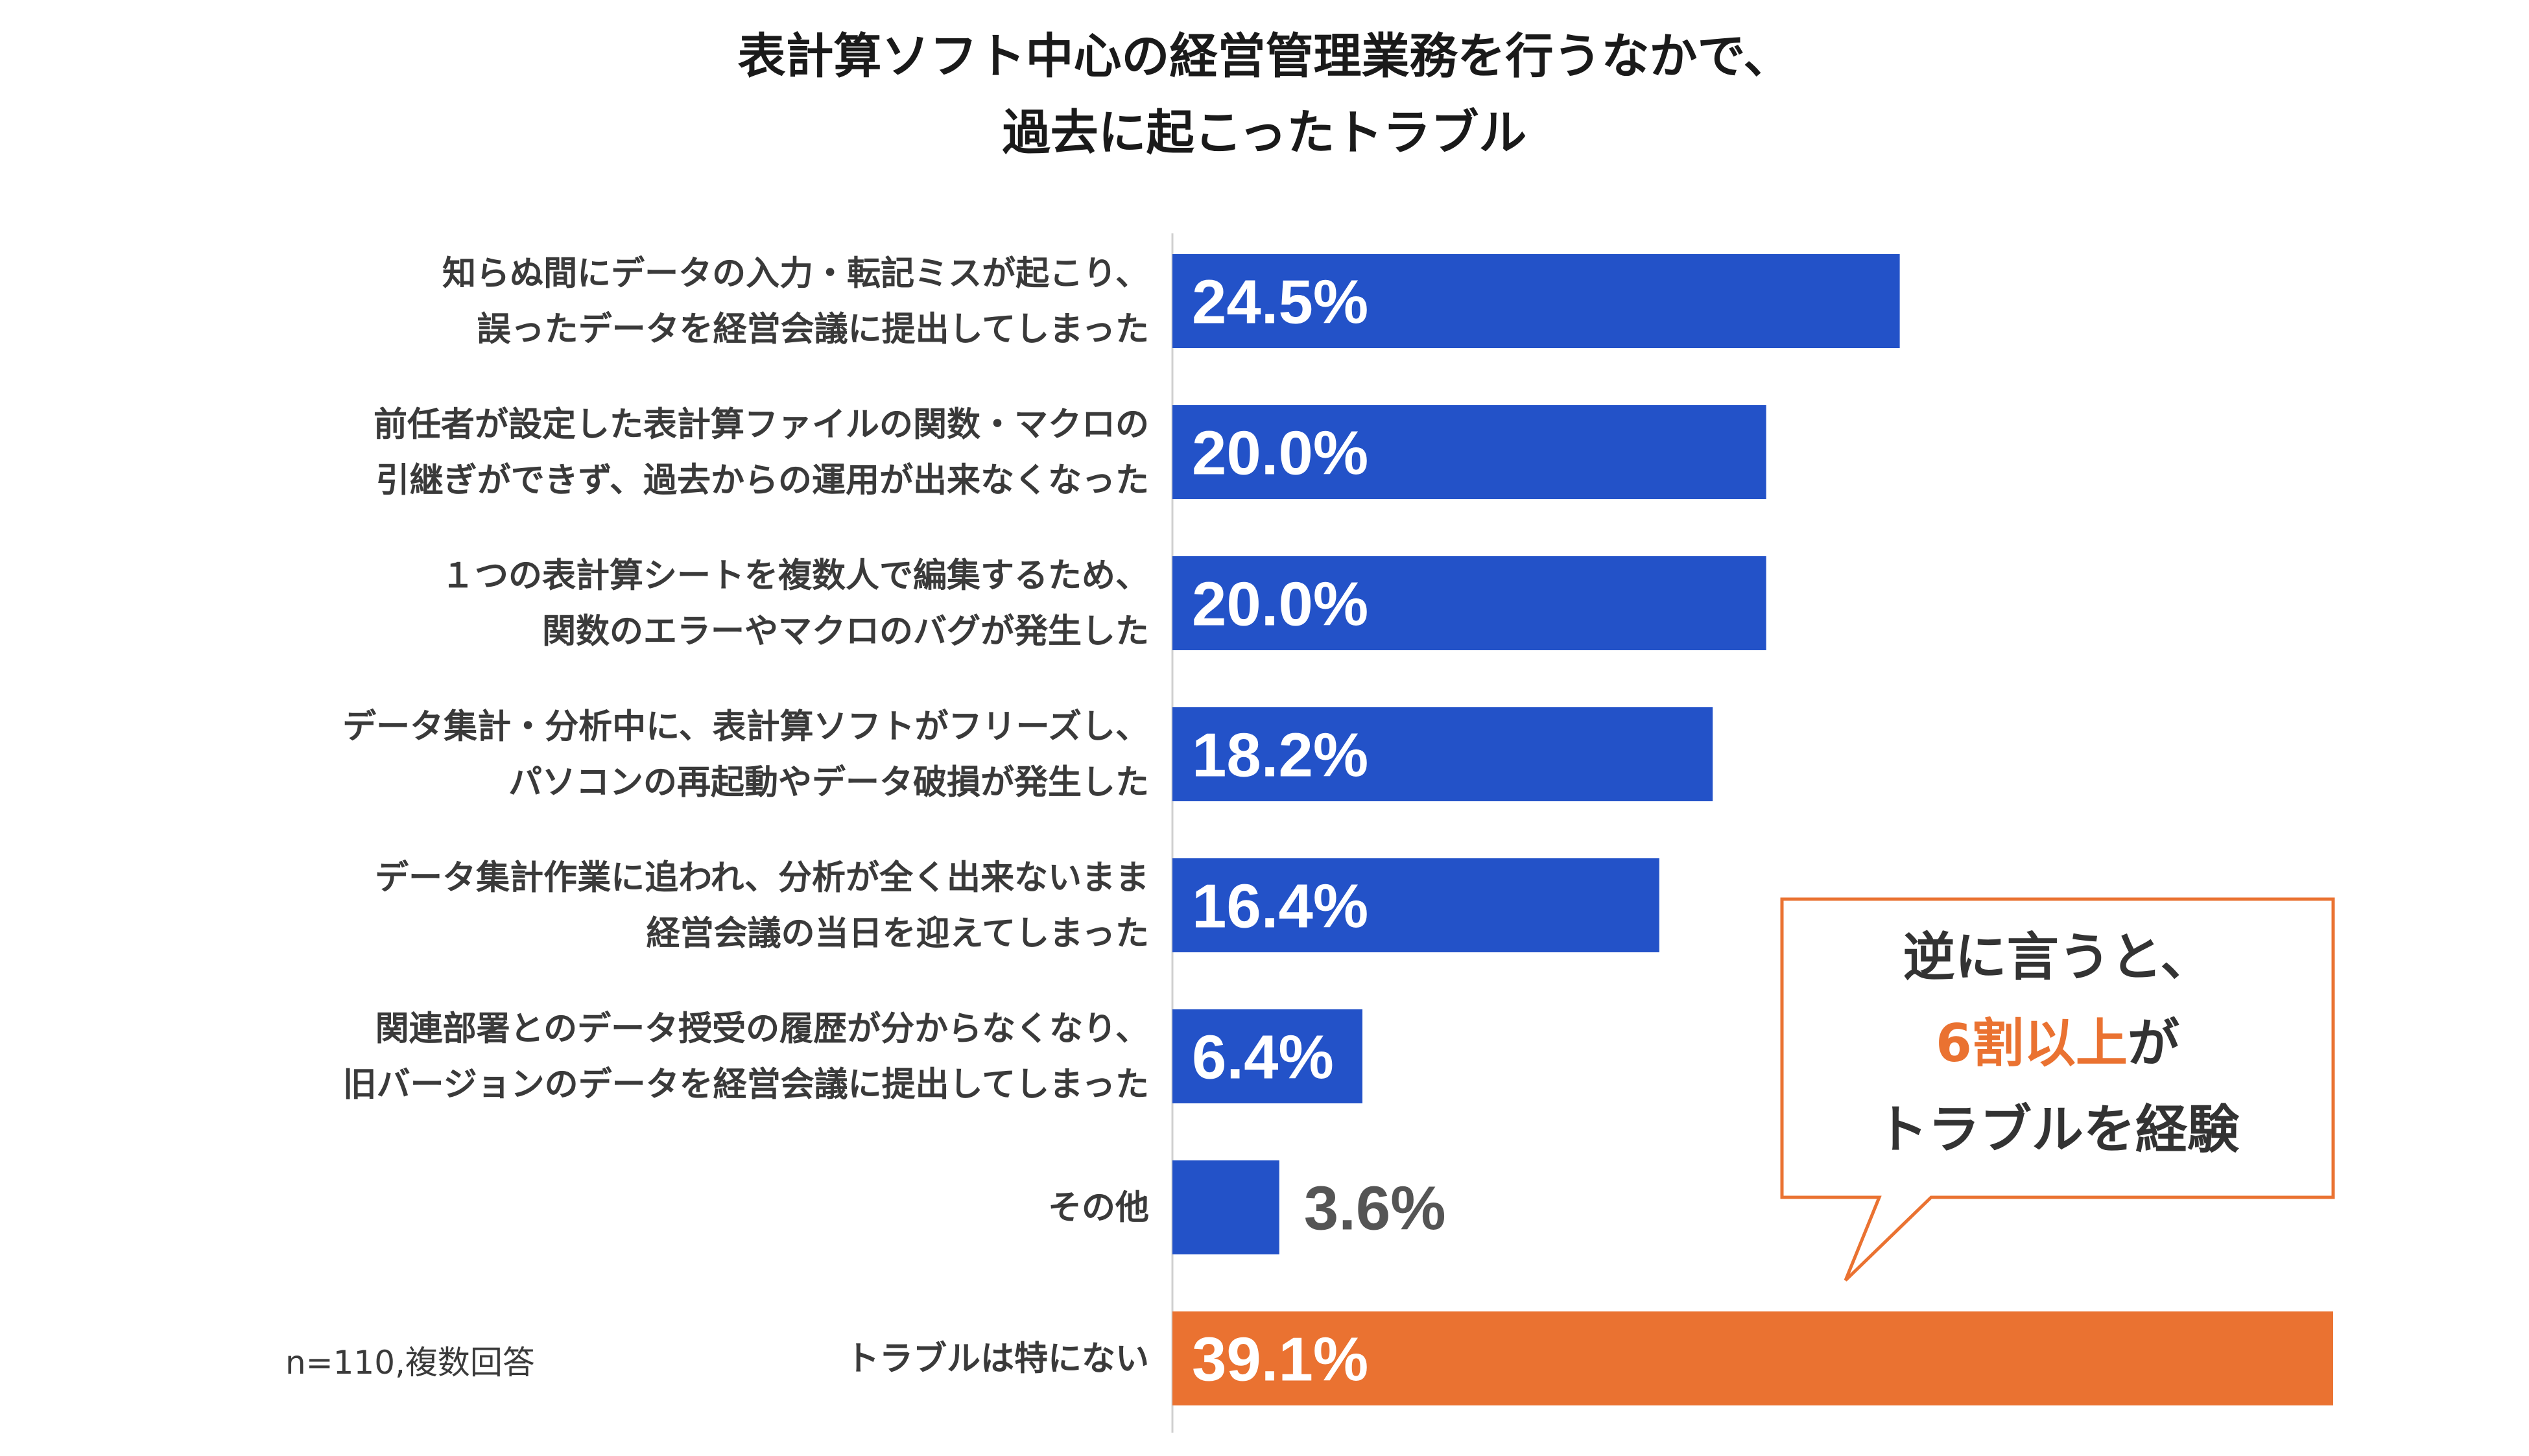  I want to click on category-label-6-line-1: 関連部署とのデータ授受の履歴が分からなくなり、, so click(762, 1030).